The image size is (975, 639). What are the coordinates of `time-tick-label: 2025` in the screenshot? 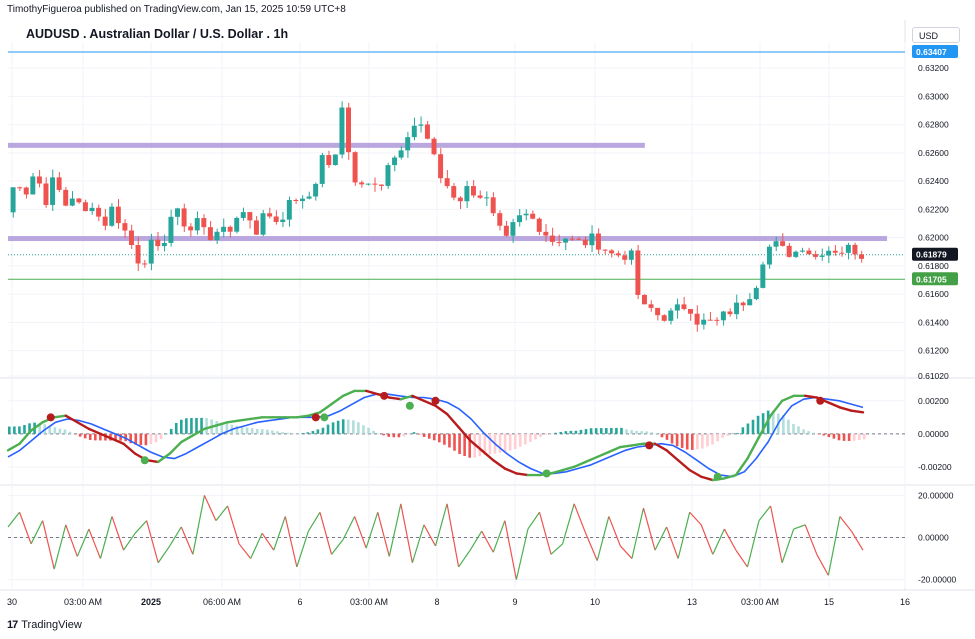 It's located at (151, 602).